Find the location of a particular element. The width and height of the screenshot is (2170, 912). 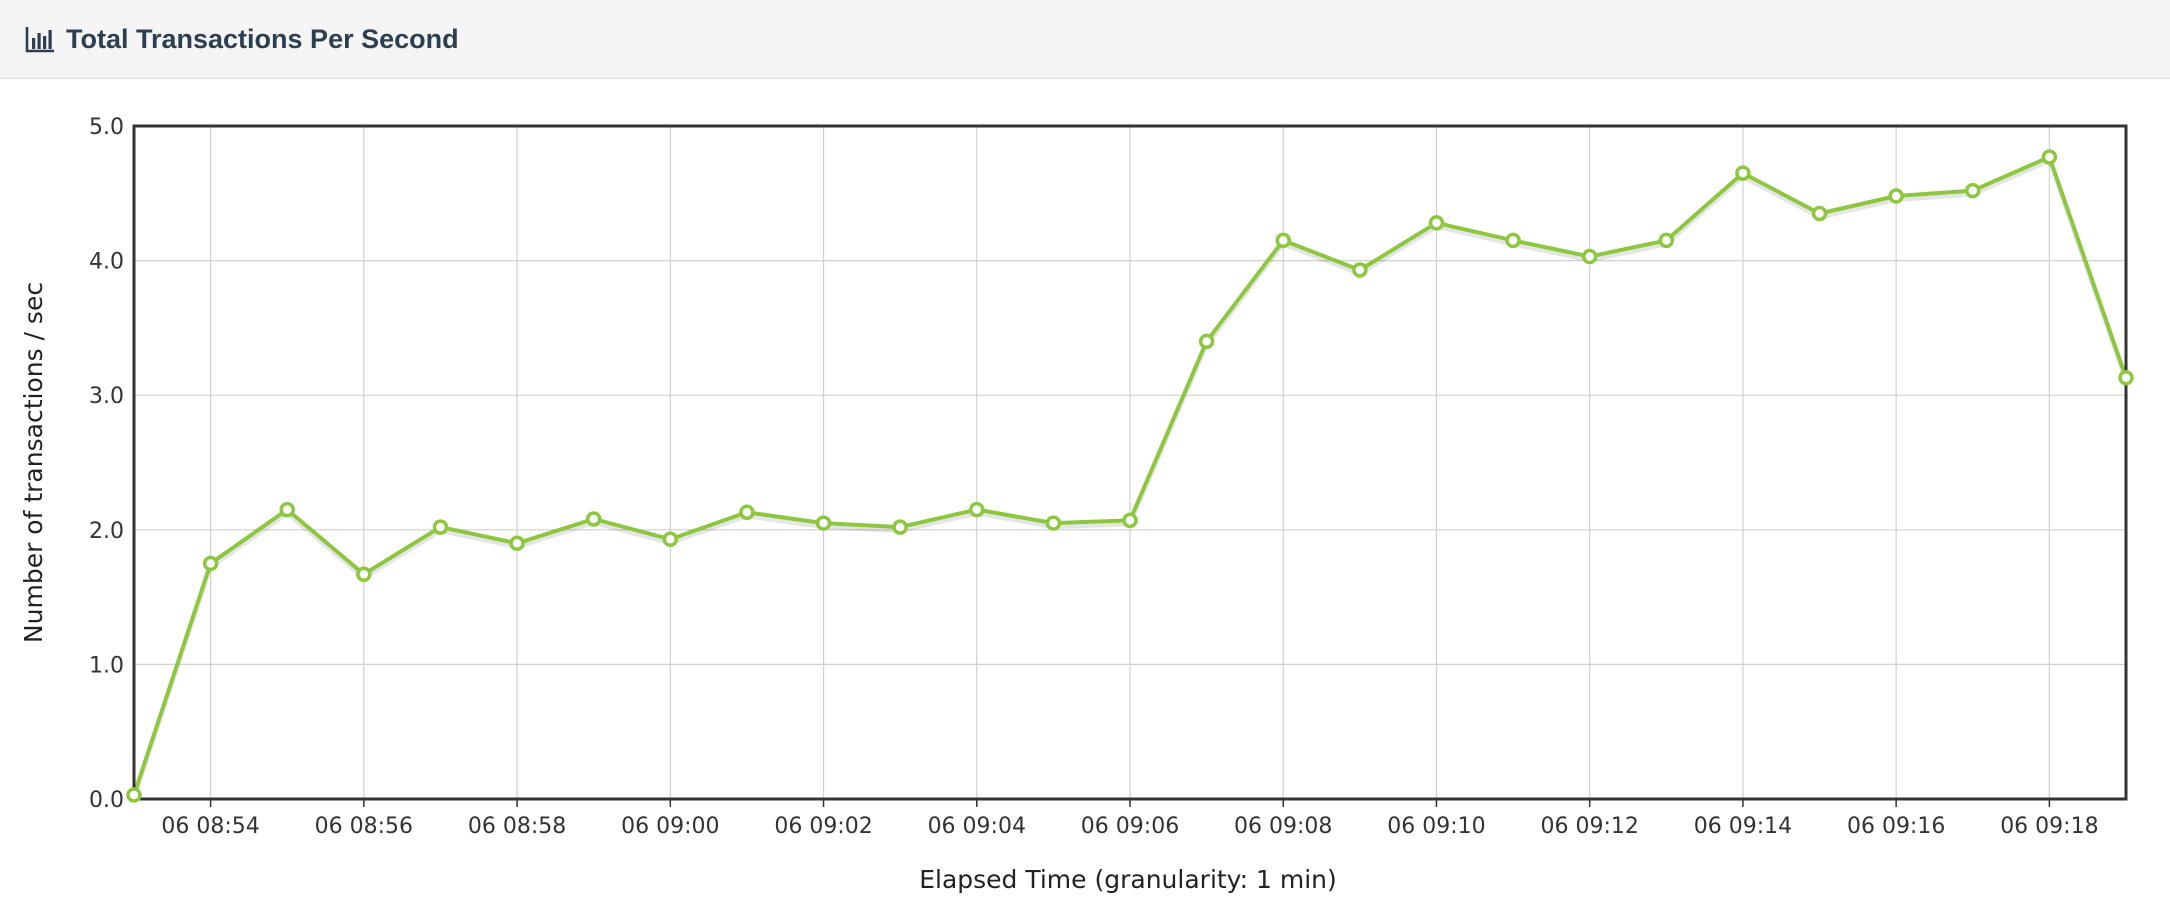

x-tick-label: 06 09:02 is located at coordinates (823, 826).